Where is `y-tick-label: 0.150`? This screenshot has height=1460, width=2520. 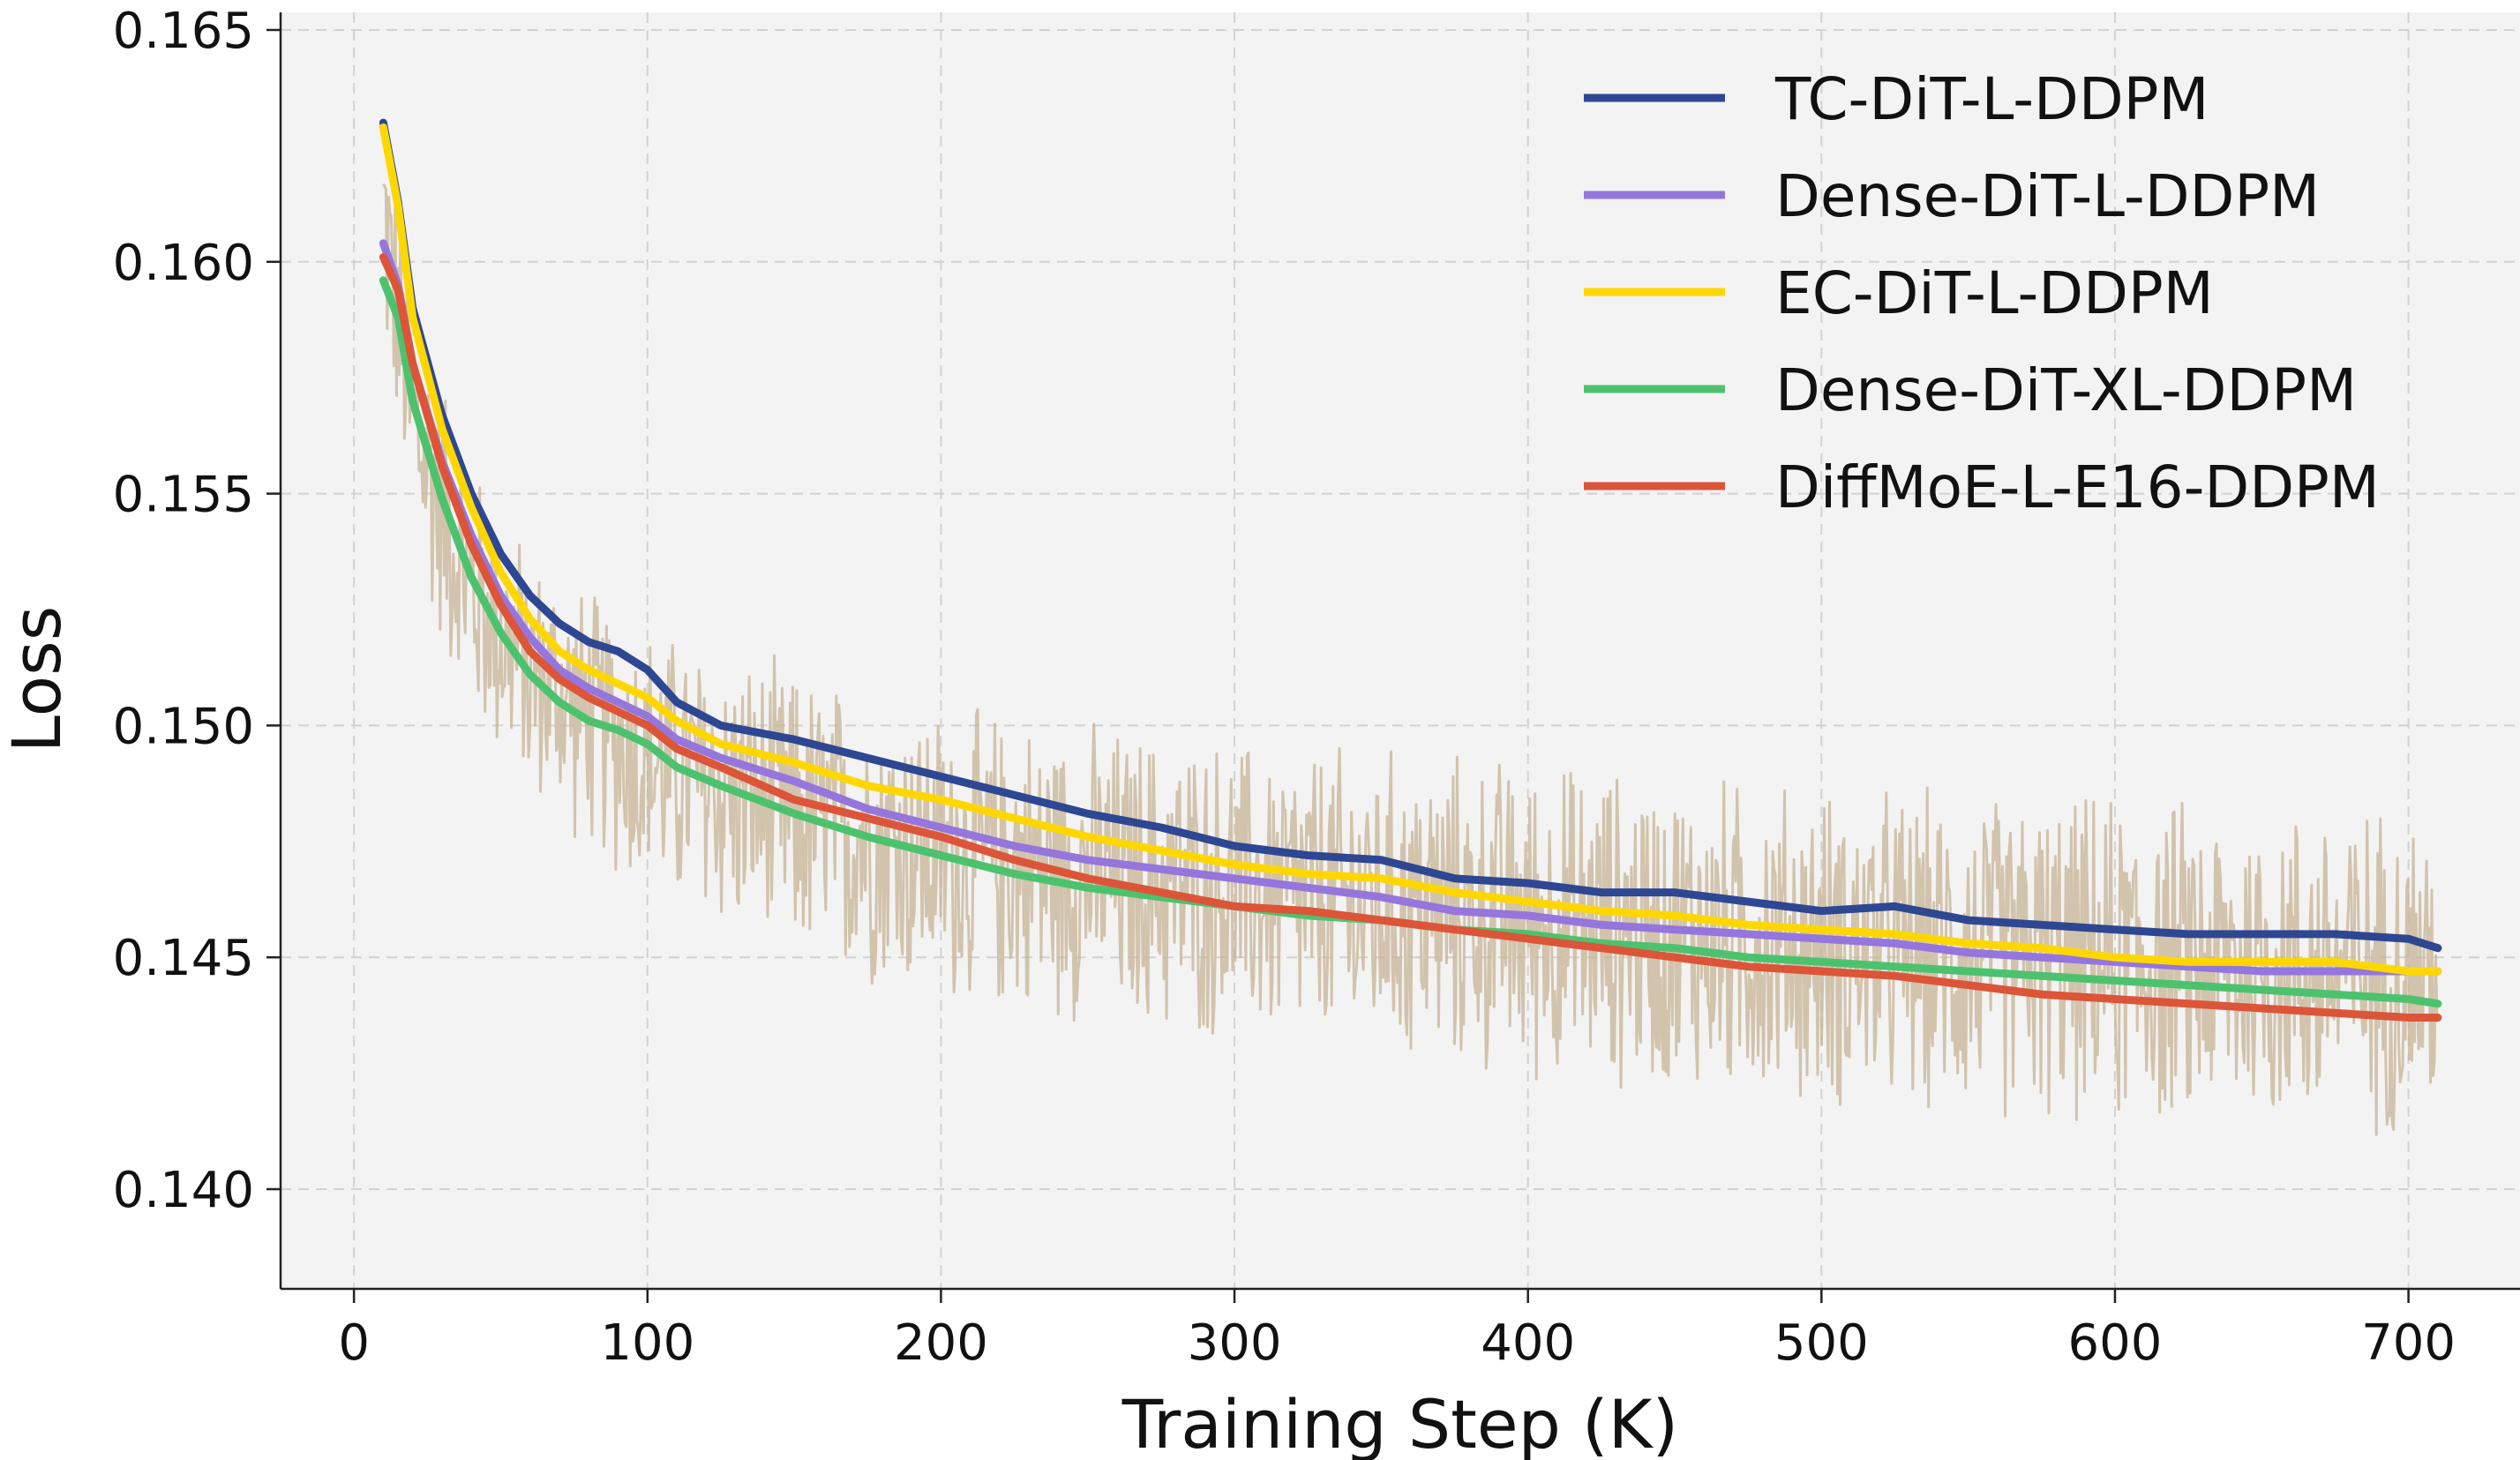
y-tick-label: 0.150 is located at coordinates (183, 726).